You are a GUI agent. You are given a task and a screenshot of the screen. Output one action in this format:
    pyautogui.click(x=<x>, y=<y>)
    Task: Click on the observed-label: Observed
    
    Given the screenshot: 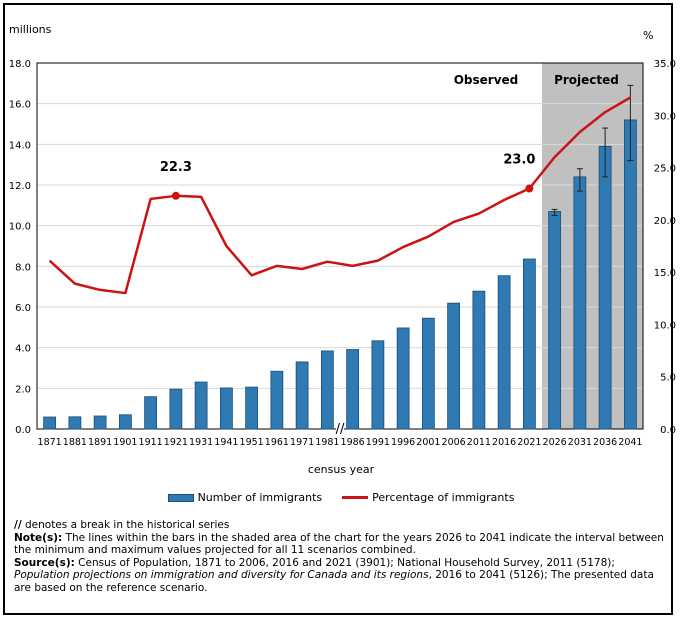 What is the action you would take?
    pyautogui.click(x=486, y=80)
    